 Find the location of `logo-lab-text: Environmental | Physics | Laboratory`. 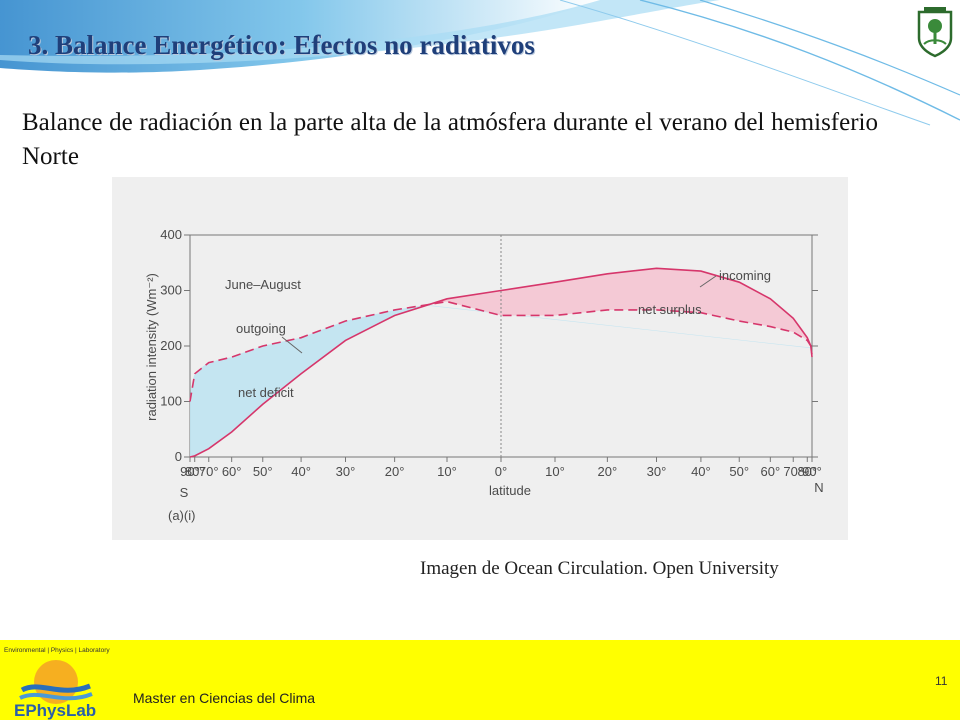

logo-lab-text: Environmental | Physics | Laboratory is located at coordinates (57, 650).